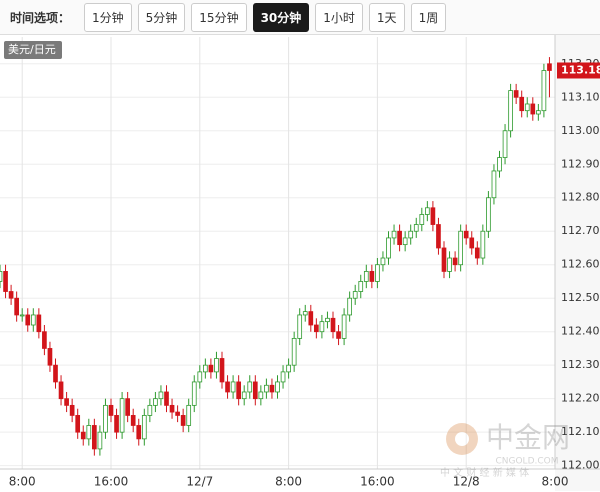 Image resolution: width=600 pixels, height=492 pixels. What do you see at coordinates (219, 17) in the screenshot?
I see `interval-button: 15分钟` at bounding box center [219, 17].